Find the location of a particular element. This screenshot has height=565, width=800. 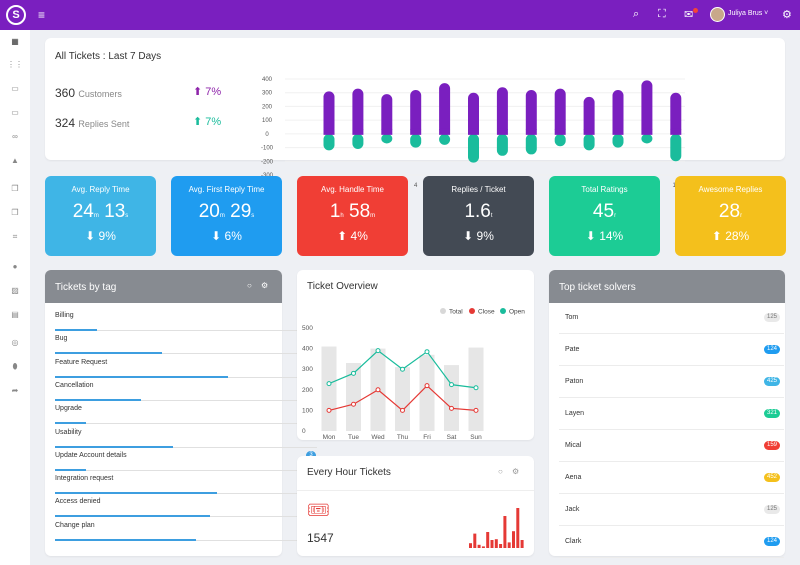

crop-icon: ⌗ is located at coordinates (15, 236).